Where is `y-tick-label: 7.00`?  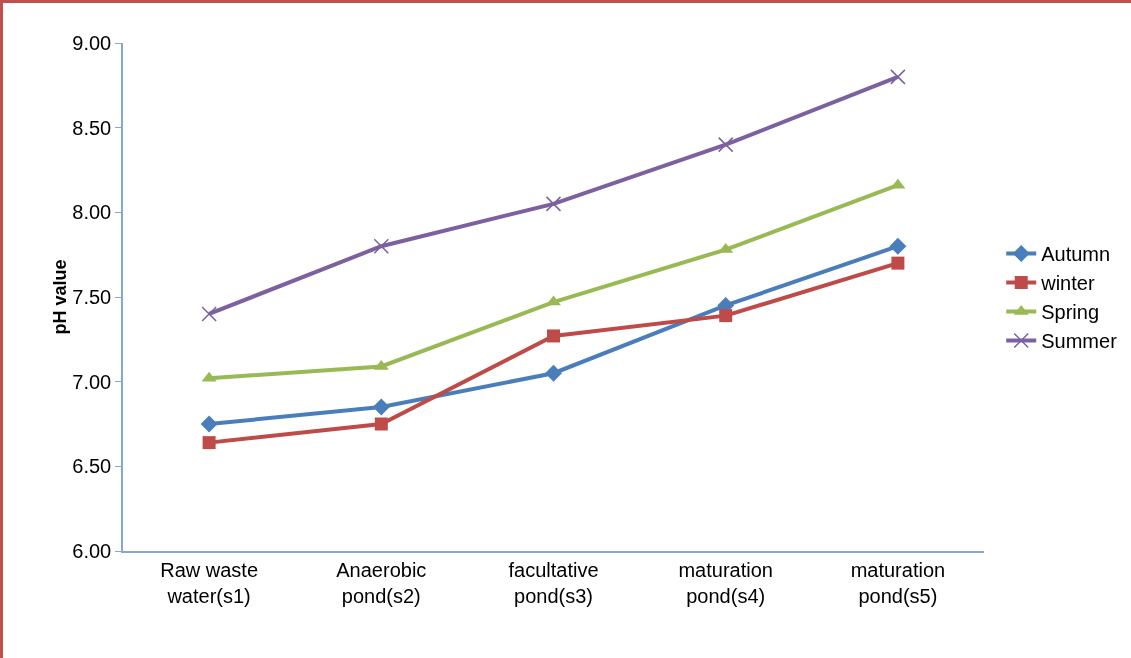 y-tick-label: 7.00 is located at coordinates (92, 381).